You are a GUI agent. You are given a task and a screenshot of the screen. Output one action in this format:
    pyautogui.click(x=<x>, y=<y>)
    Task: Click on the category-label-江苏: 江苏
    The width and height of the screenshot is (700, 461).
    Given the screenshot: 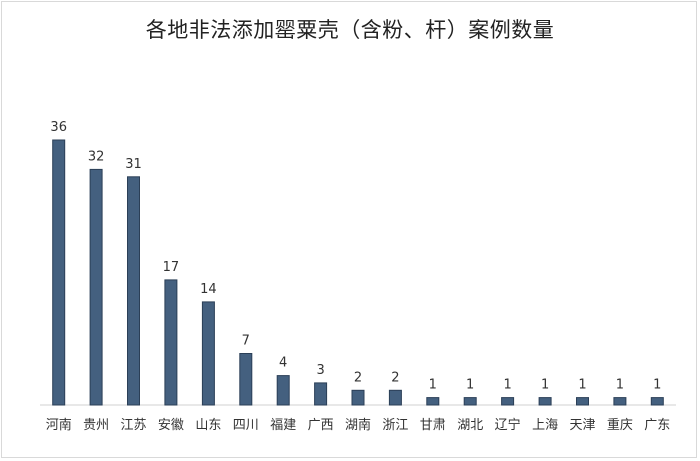 What is the action you would take?
    pyautogui.click(x=133, y=425)
    